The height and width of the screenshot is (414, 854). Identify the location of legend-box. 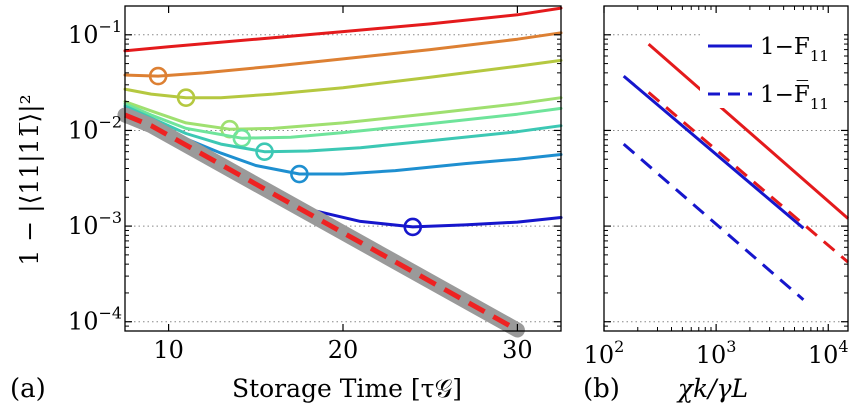
(772, 69).